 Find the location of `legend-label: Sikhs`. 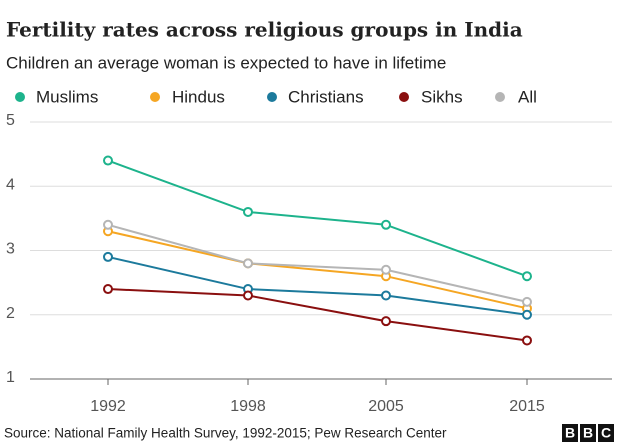

legend-label: Sikhs is located at coordinates (442, 96).